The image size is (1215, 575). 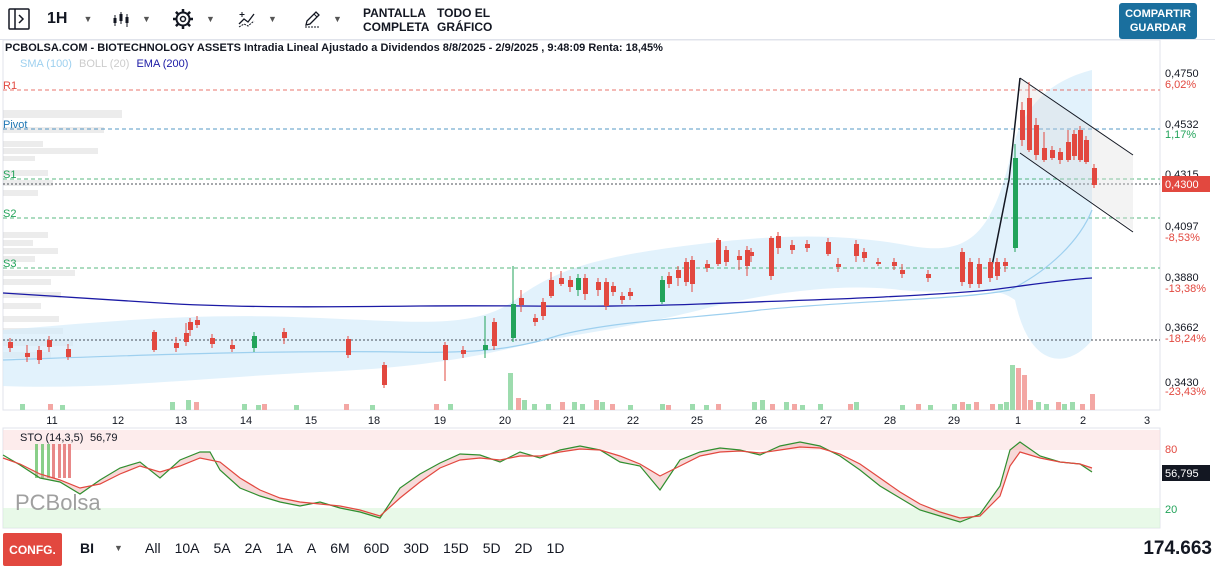 I want to click on range-2a: 2A, so click(x=253, y=548).